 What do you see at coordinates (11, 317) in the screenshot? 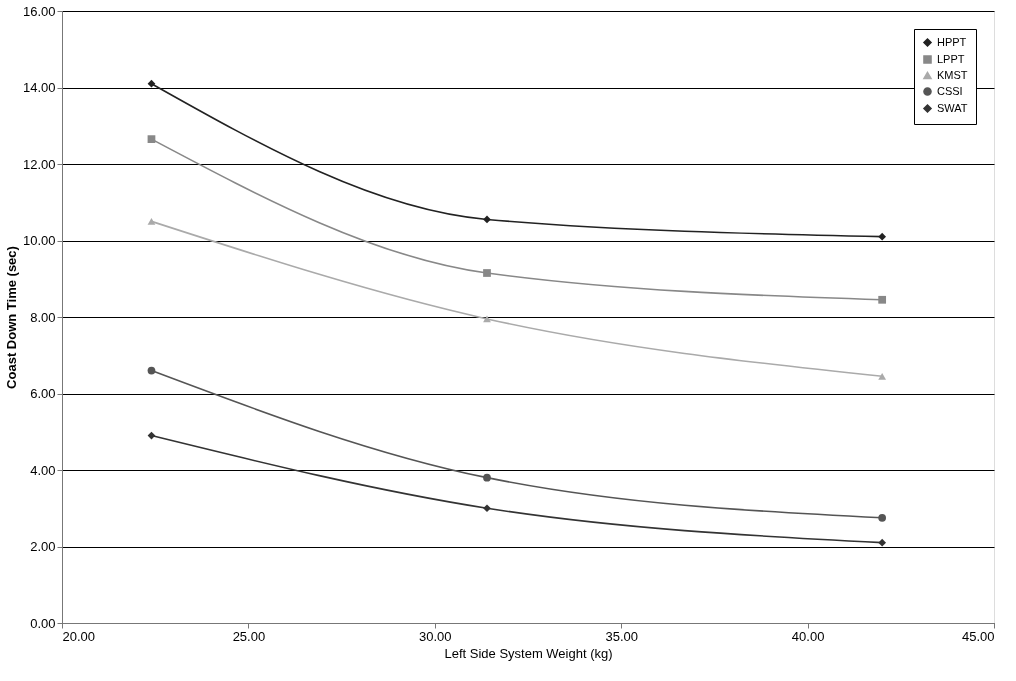
I see `y-axis-title: Coast Down Time (sec)` at bounding box center [11, 317].